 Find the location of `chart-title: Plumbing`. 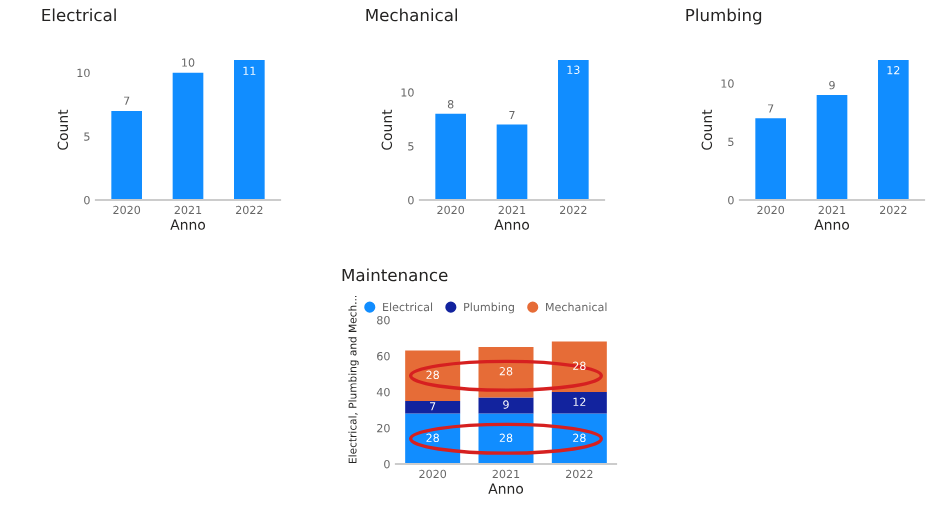

chart-title: Plumbing is located at coordinates (724, 16).